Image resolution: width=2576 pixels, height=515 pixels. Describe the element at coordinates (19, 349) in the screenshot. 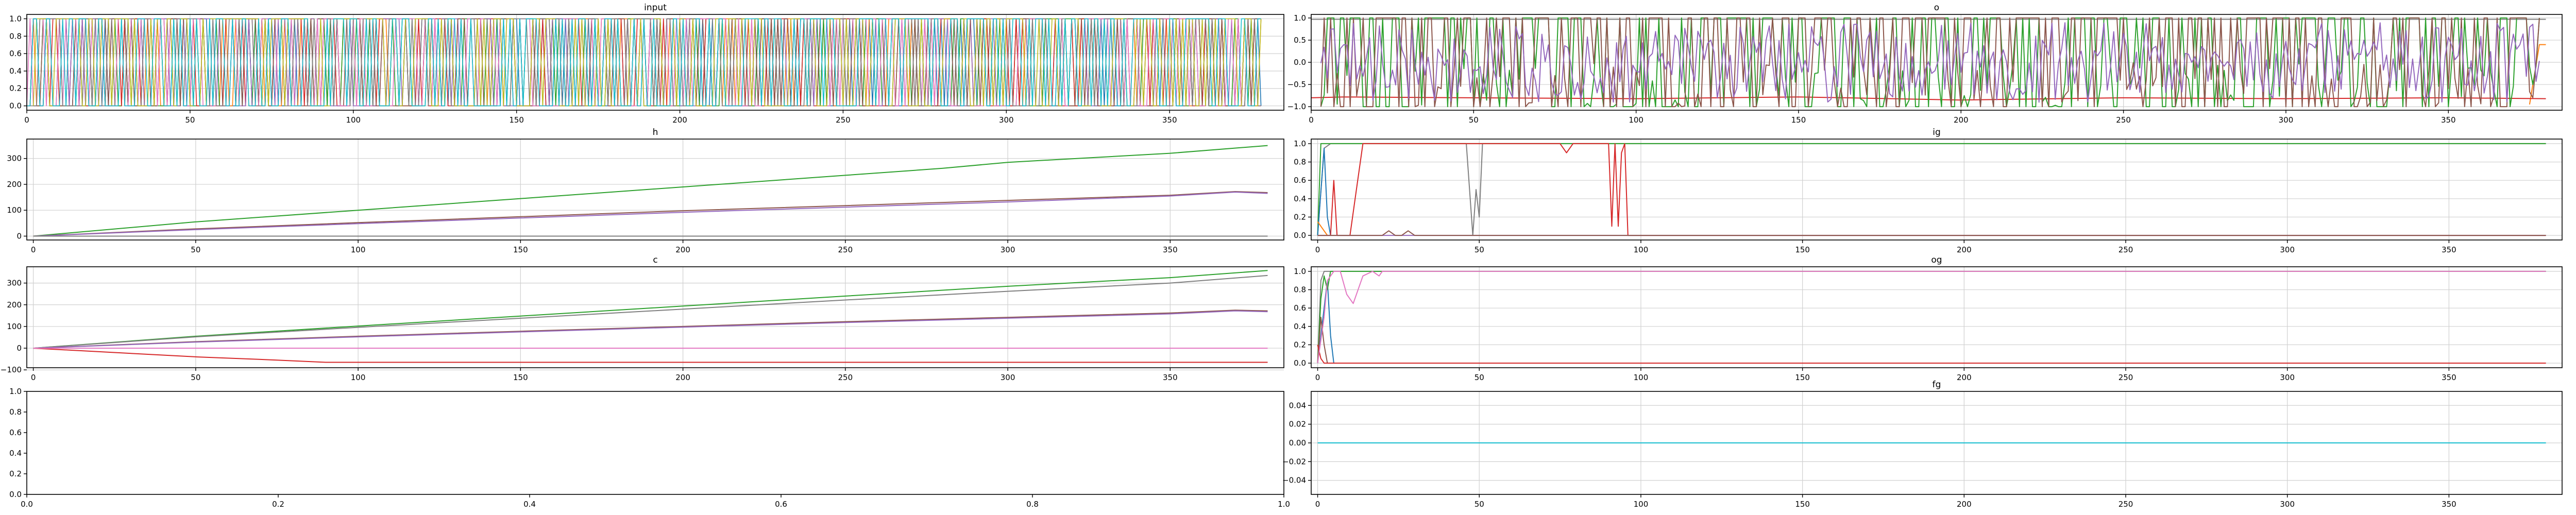

I see `y-tick-label: 0` at that location.